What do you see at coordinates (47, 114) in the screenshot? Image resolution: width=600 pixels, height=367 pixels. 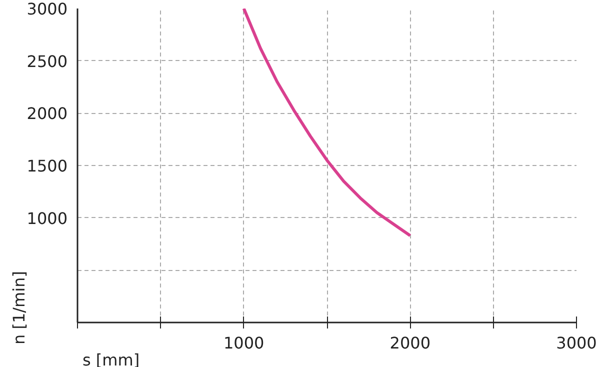 I see `y-tick-label: 2000` at bounding box center [47, 114].